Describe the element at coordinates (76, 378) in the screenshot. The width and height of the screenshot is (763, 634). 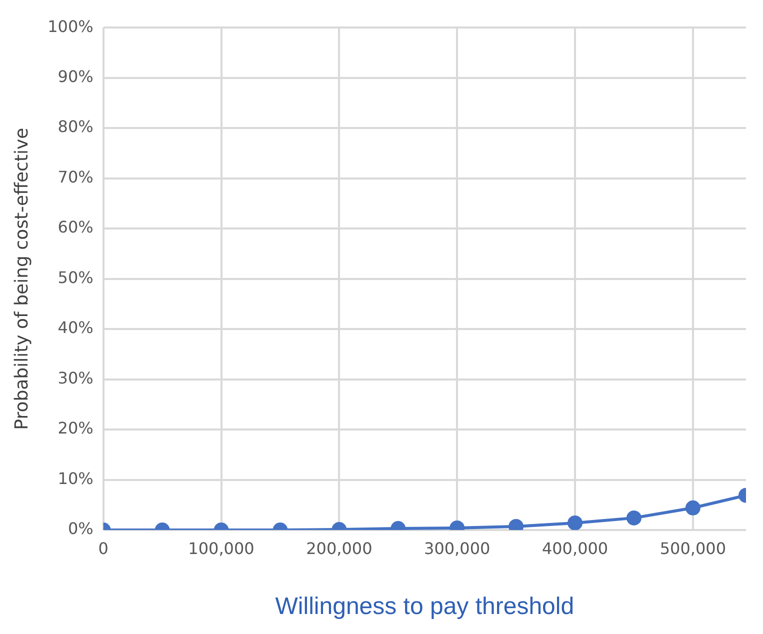
I see `y-tick-label: 30%` at that location.